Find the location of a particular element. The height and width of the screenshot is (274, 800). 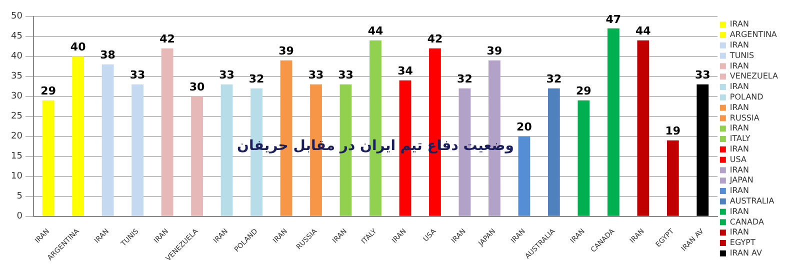

data-label: 20 is located at coordinates (524, 127).